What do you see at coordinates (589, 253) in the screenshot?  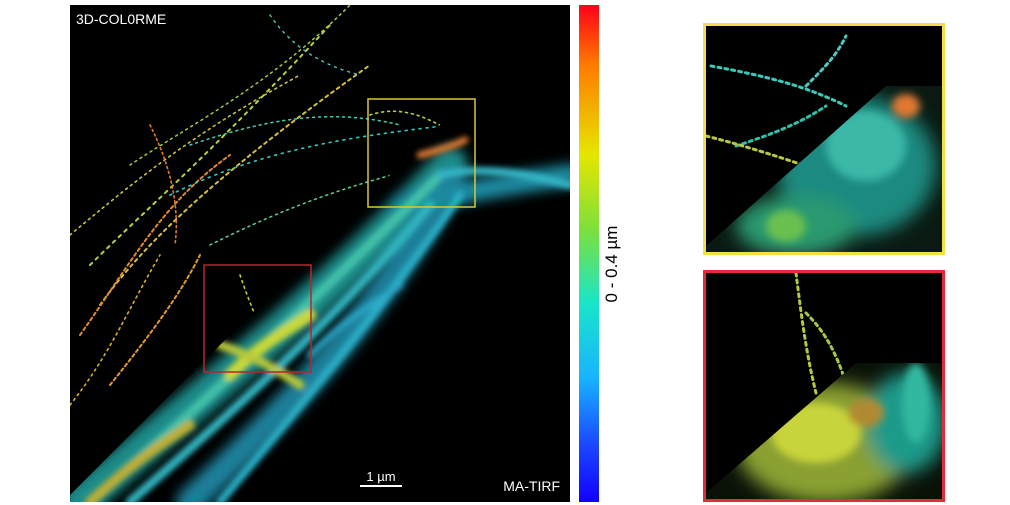 I see `depth-colorbar` at bounding box center [589, 253].